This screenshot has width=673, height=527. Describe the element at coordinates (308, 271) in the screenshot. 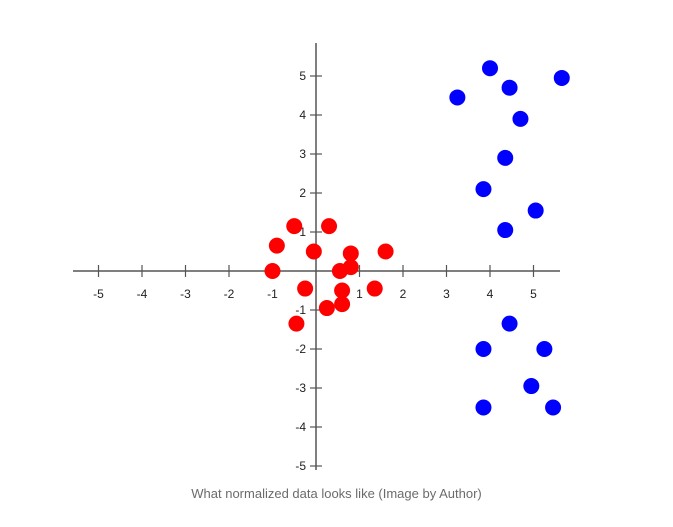

I see `y-ticks-group: -5 -4 -3 -2 -1 1 2 3 4 5` at that location.